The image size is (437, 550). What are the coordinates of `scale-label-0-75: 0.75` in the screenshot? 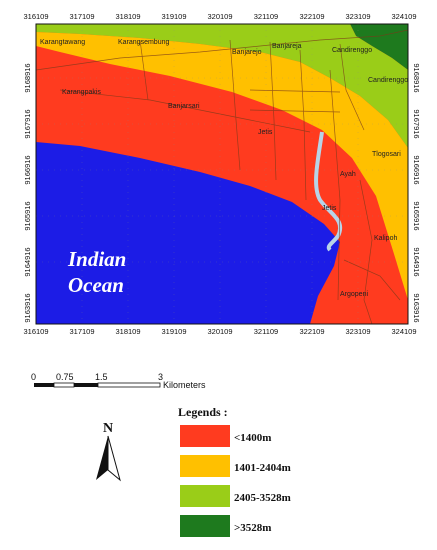 It's located at (65, 377).